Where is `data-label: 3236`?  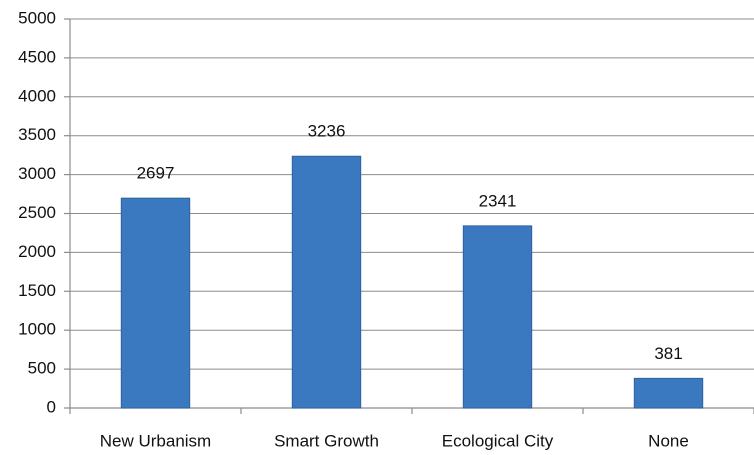 data-label: 3236 is located at coordinates (327, 131).